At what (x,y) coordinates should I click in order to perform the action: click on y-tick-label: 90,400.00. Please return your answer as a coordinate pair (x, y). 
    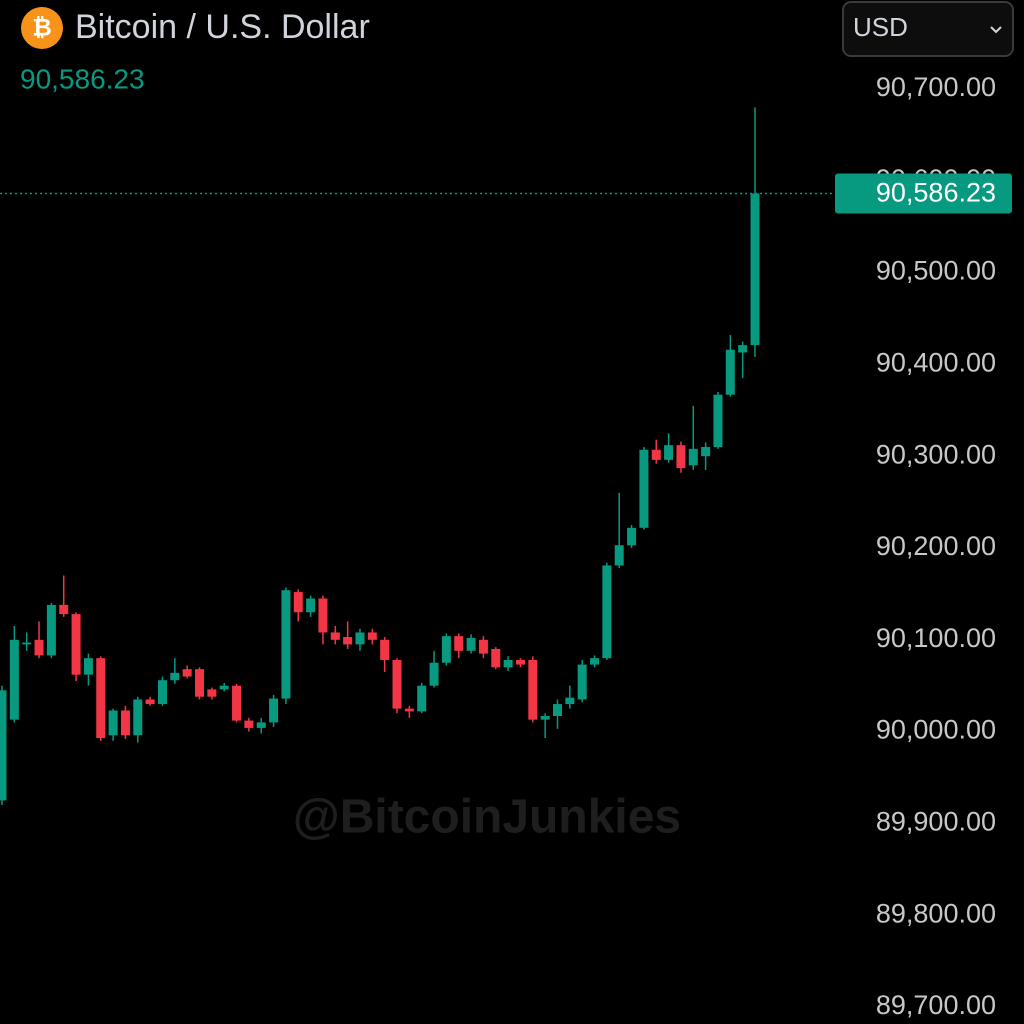
    Looking at the image, I should click on (936, 363).